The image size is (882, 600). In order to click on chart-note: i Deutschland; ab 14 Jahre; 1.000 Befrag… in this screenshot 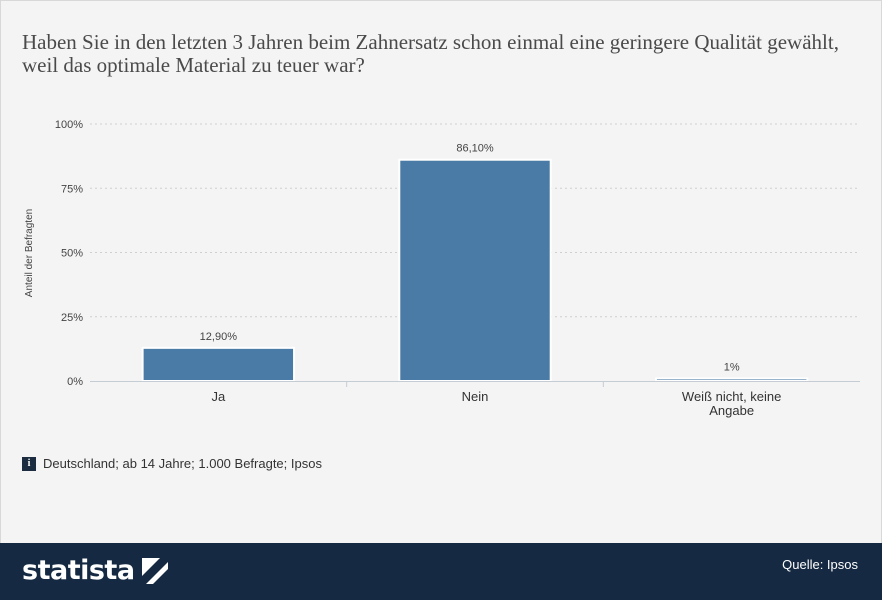, I will do `click(172, 463)`.